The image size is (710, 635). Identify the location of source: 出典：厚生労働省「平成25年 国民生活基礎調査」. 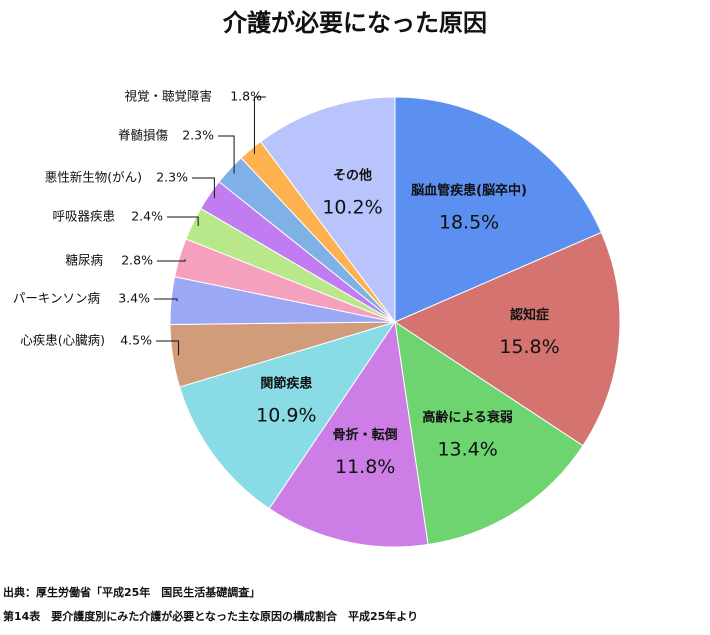
(131, 592).